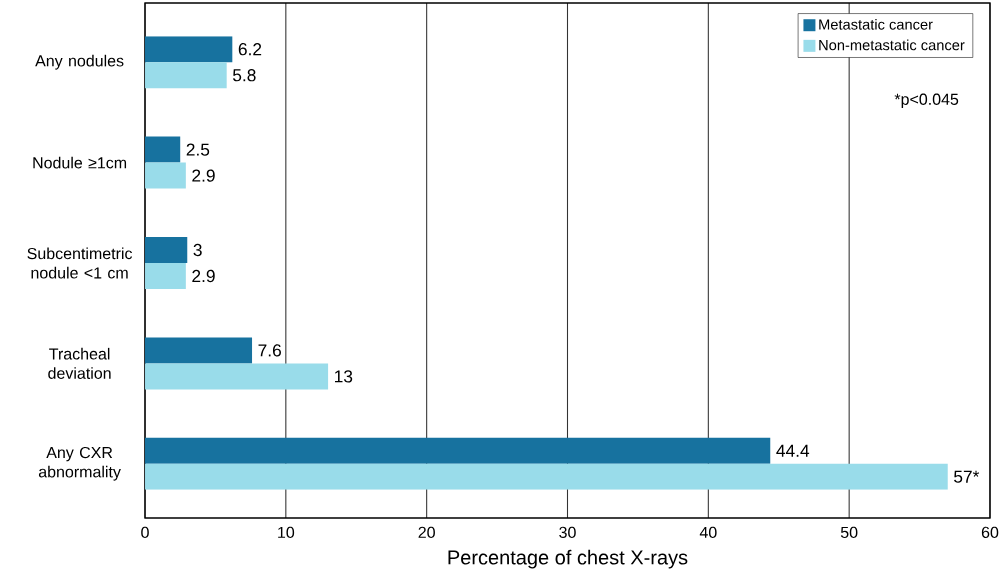 The height and width of the screenshot is (579, 1001). I want to click on data-label: 7.6, so click(269, 350).